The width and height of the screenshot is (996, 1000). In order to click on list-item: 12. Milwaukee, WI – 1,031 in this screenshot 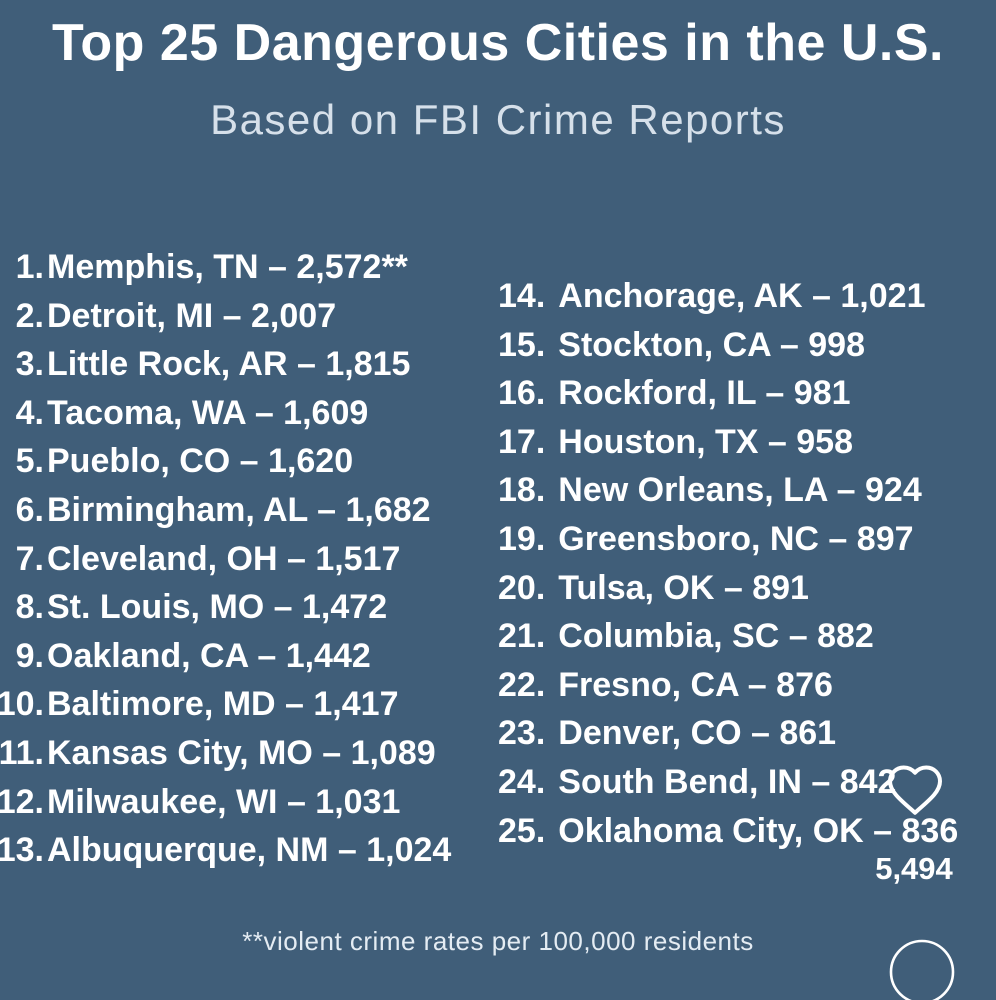, I will do `click(225, 802)`.